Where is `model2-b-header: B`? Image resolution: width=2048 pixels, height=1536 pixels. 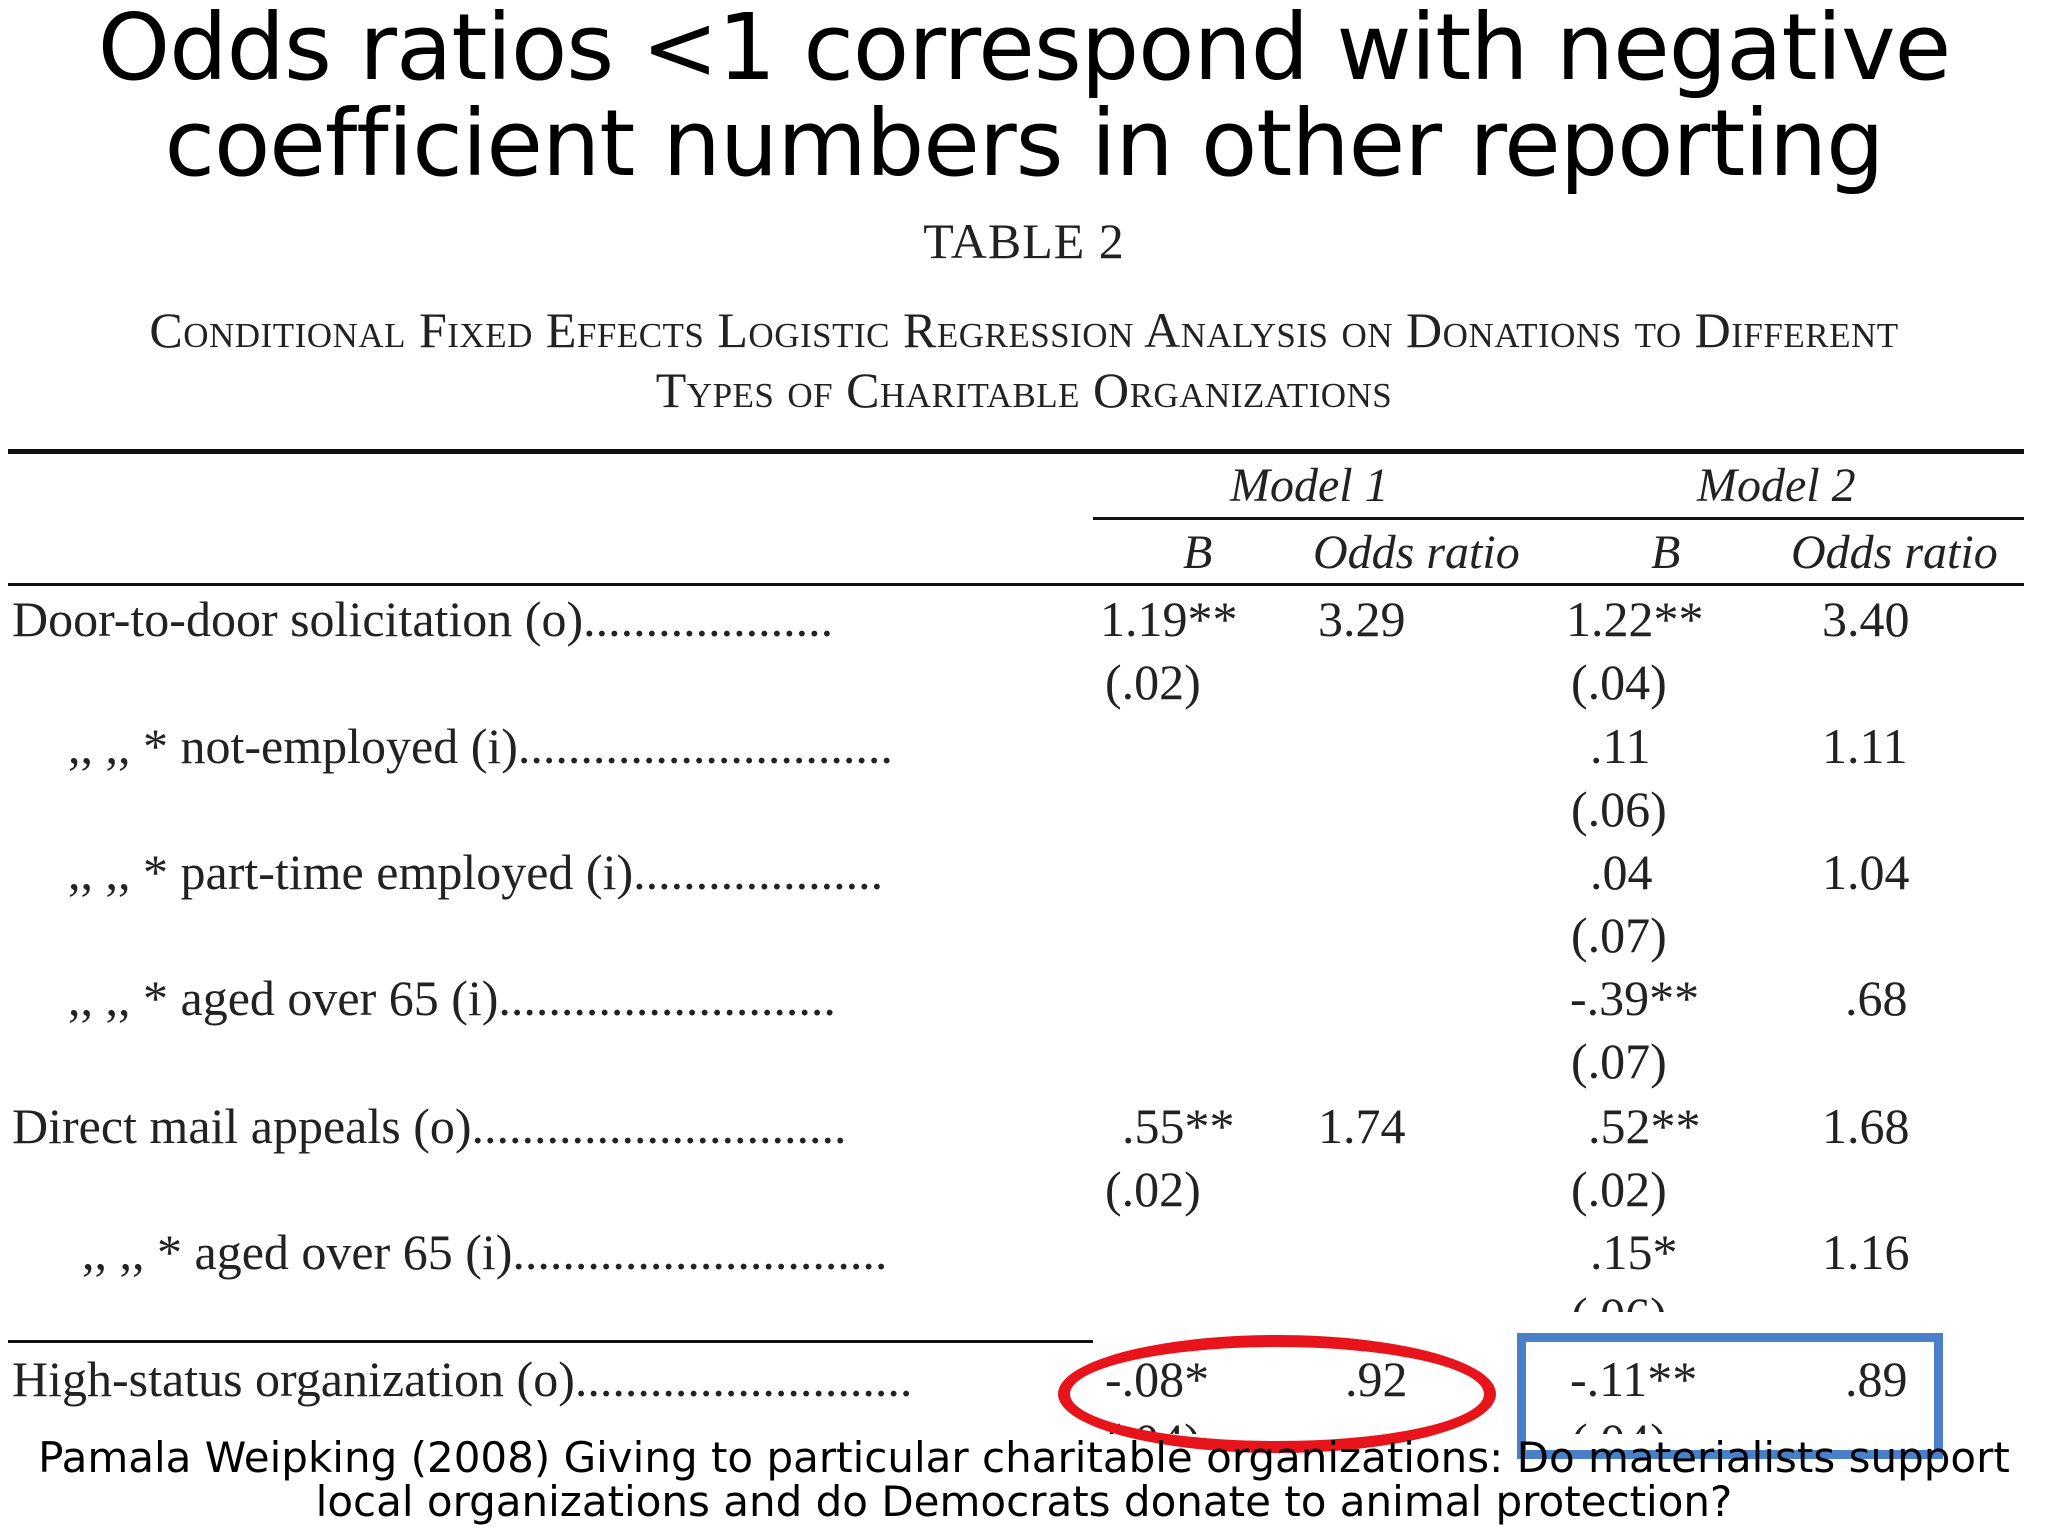
model2-b-header: B is located at coordinates (1666, 552).